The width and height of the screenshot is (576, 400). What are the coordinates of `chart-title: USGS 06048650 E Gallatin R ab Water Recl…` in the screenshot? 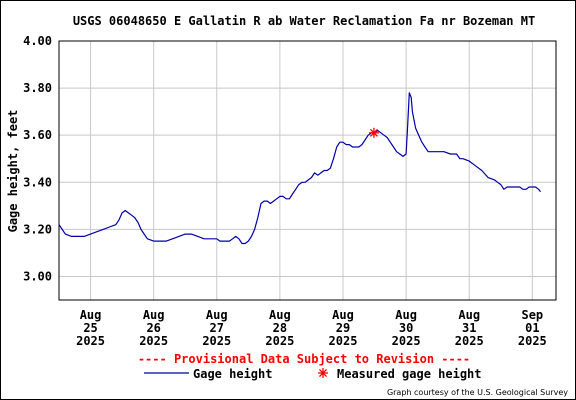 It's located at (304, 21).